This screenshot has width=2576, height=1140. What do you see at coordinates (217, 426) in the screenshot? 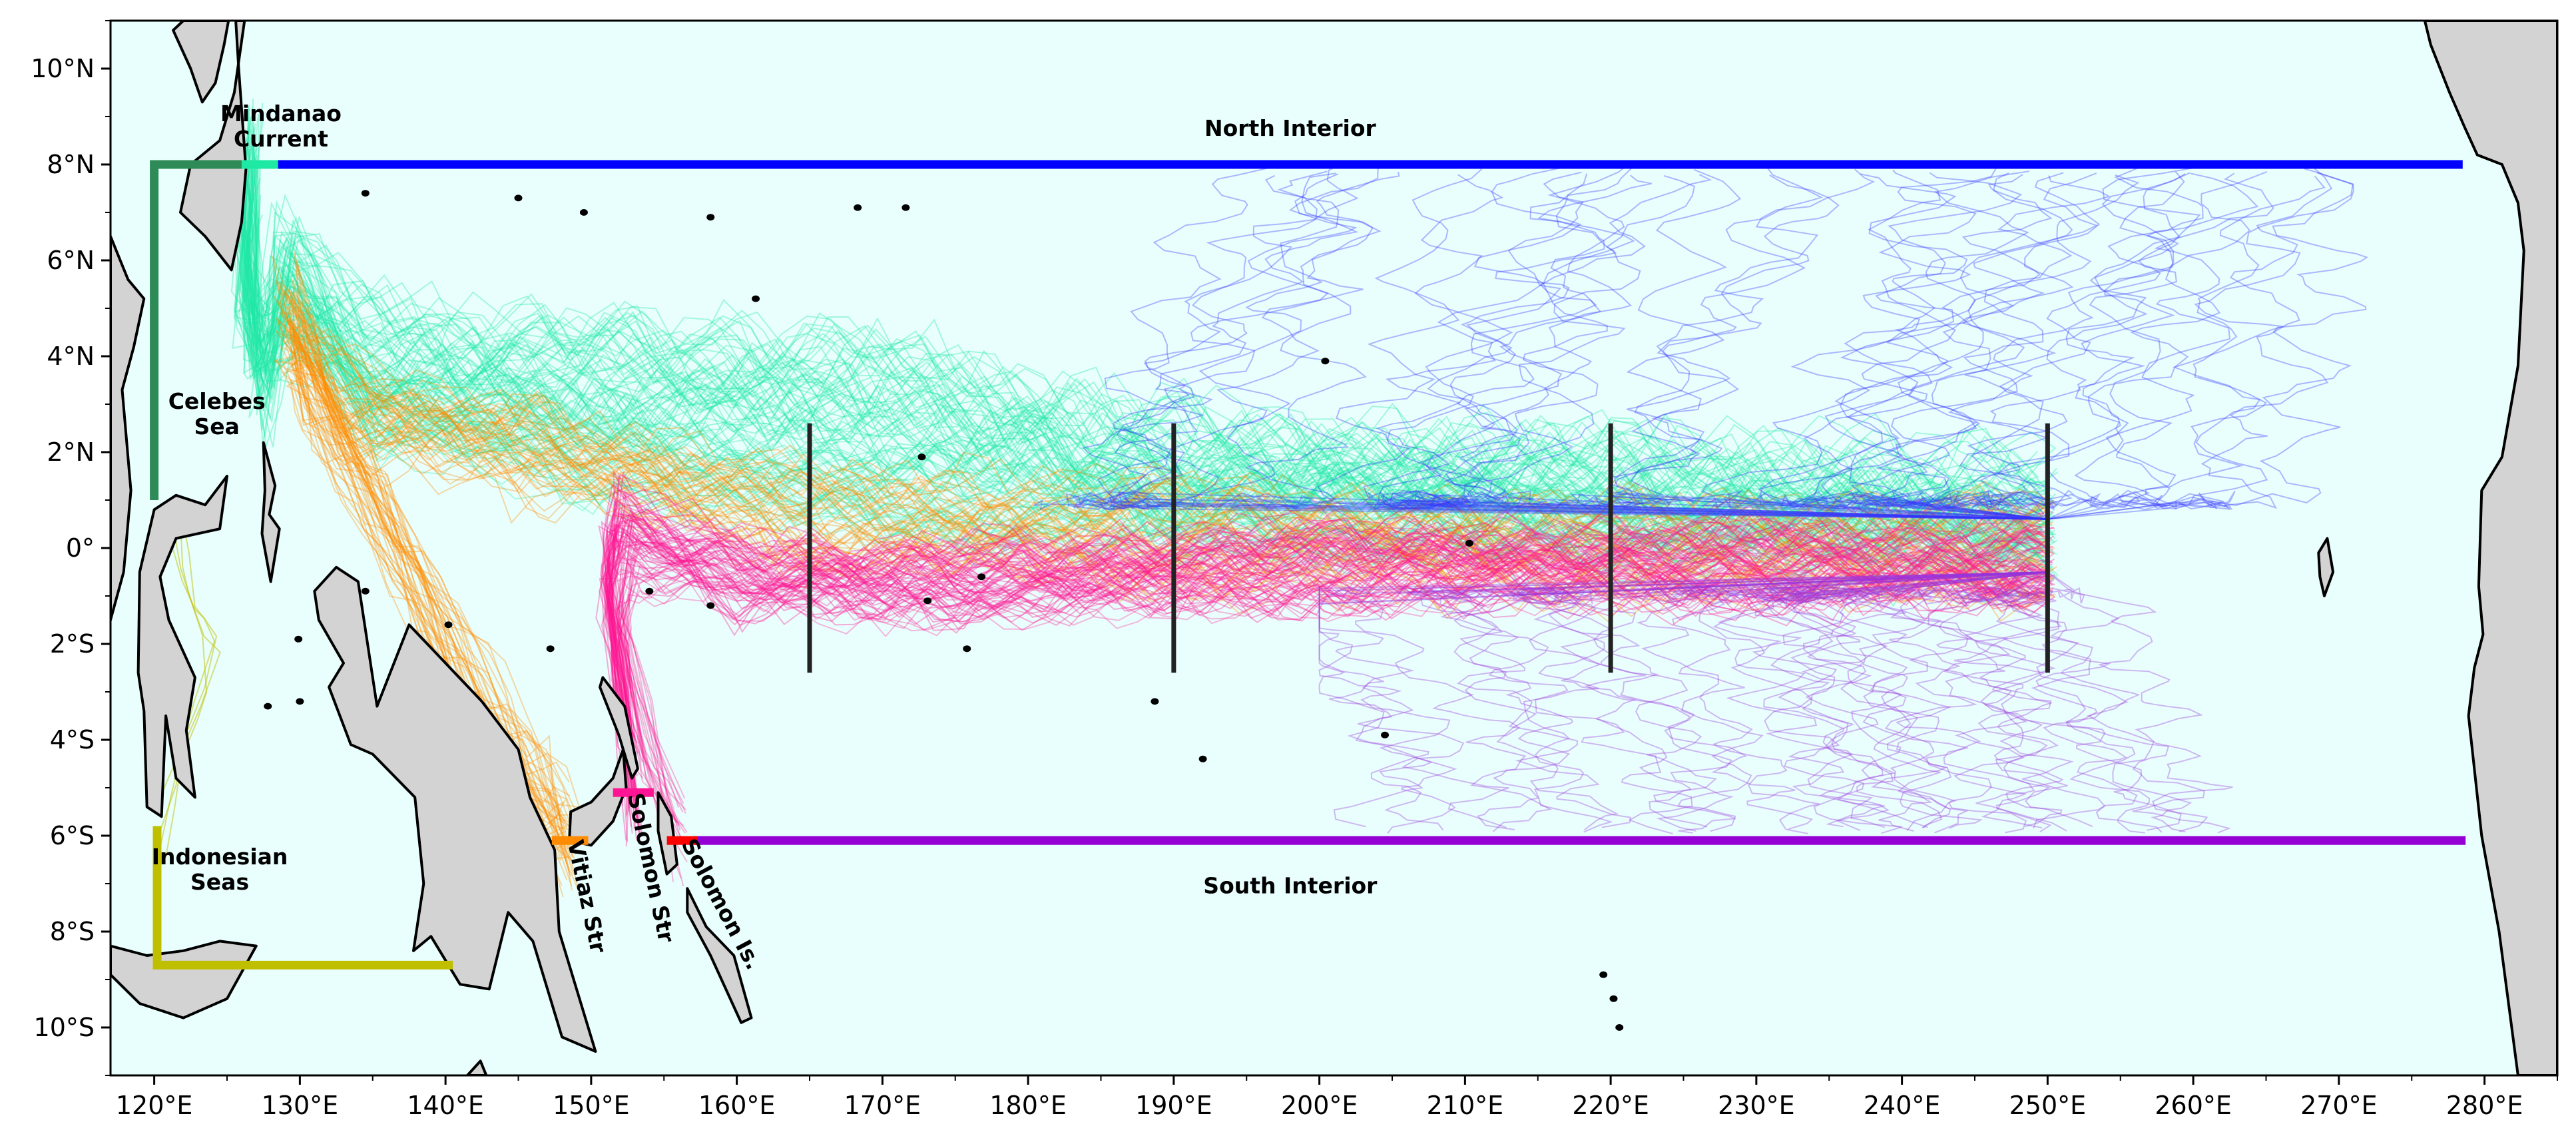
I see `celebes-label-line: Sea` at bounding box center [217, 426].